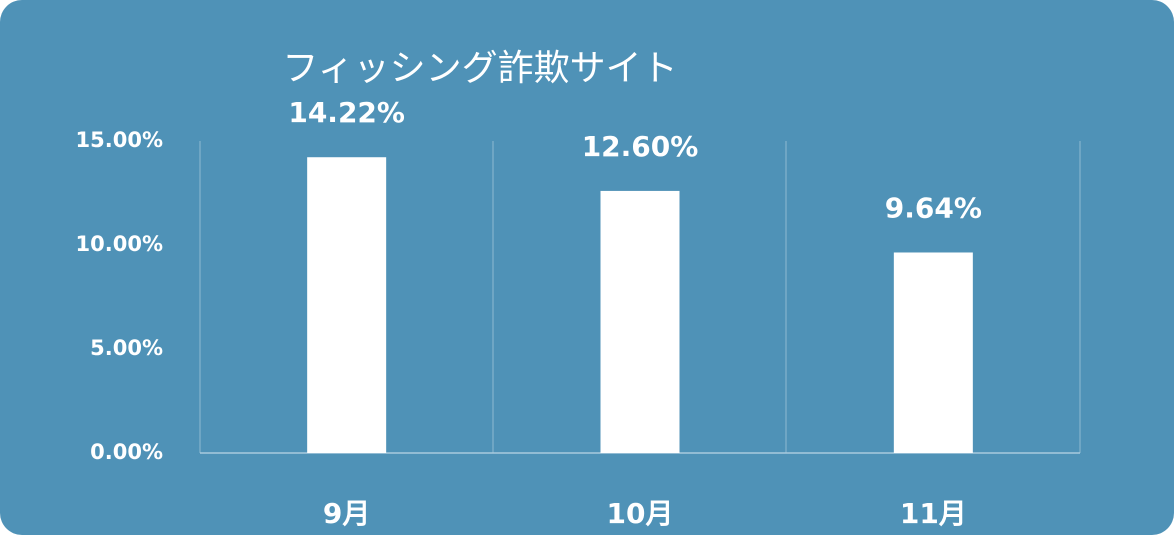 Image resolution: width=1174 pixels, height=535 pixels. I want to click on y-tick-label: 5.00%, so click(126, 348).